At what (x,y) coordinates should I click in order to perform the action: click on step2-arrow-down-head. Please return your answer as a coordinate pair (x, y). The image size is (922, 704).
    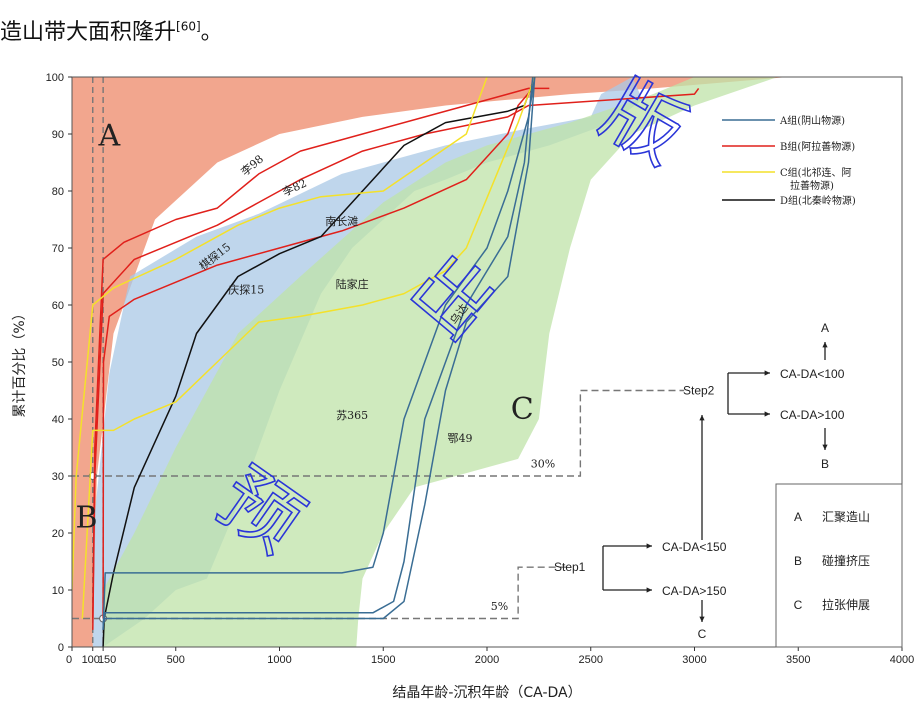
    Looking at the image, I should click on (767, 414).